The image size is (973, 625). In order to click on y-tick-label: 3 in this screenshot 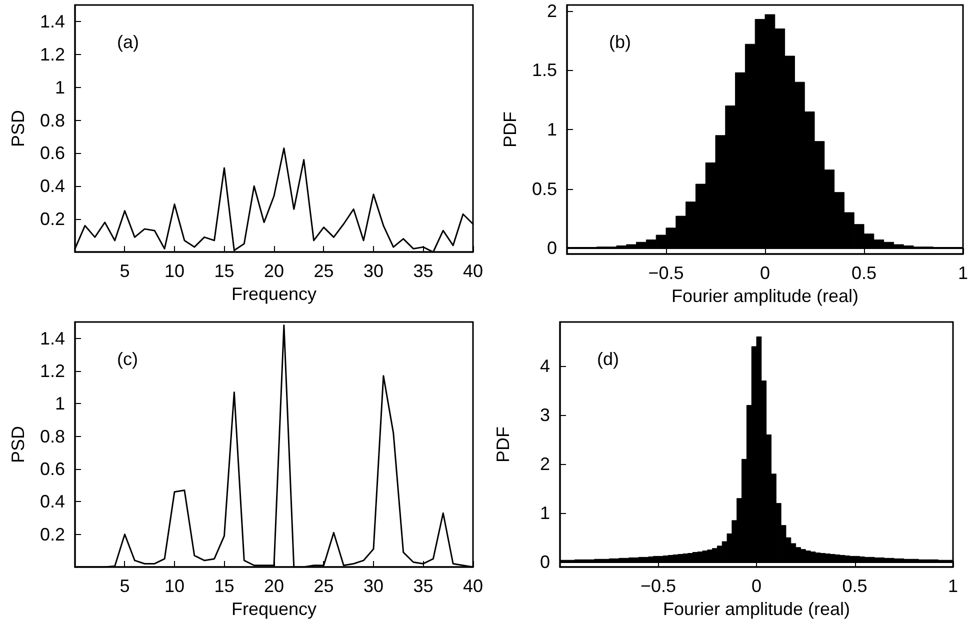, I will do `click(545, 415)`.